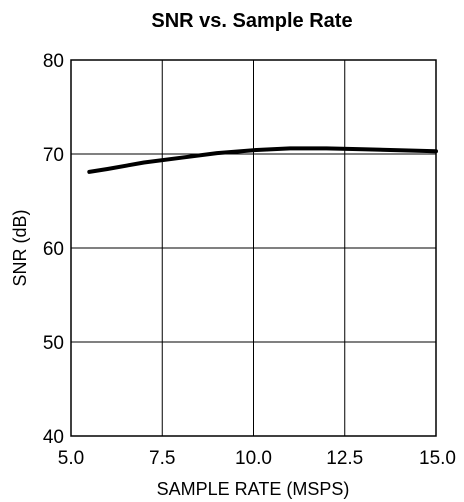  Describe the element at coordinates (251, 21) in the screenshot. I see `chart-title: SNR vs. Sample Rate` at that location.